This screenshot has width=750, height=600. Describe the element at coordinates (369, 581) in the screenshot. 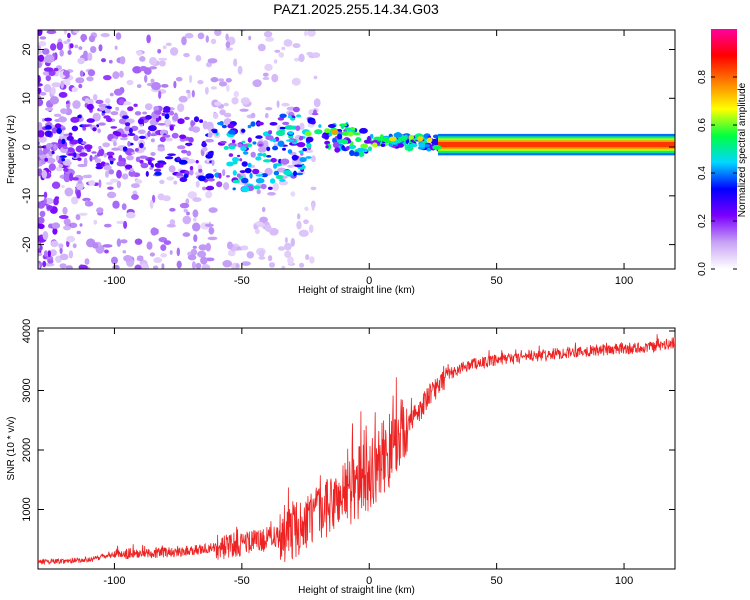

I see `snr-xtick-label: 0` at that location.